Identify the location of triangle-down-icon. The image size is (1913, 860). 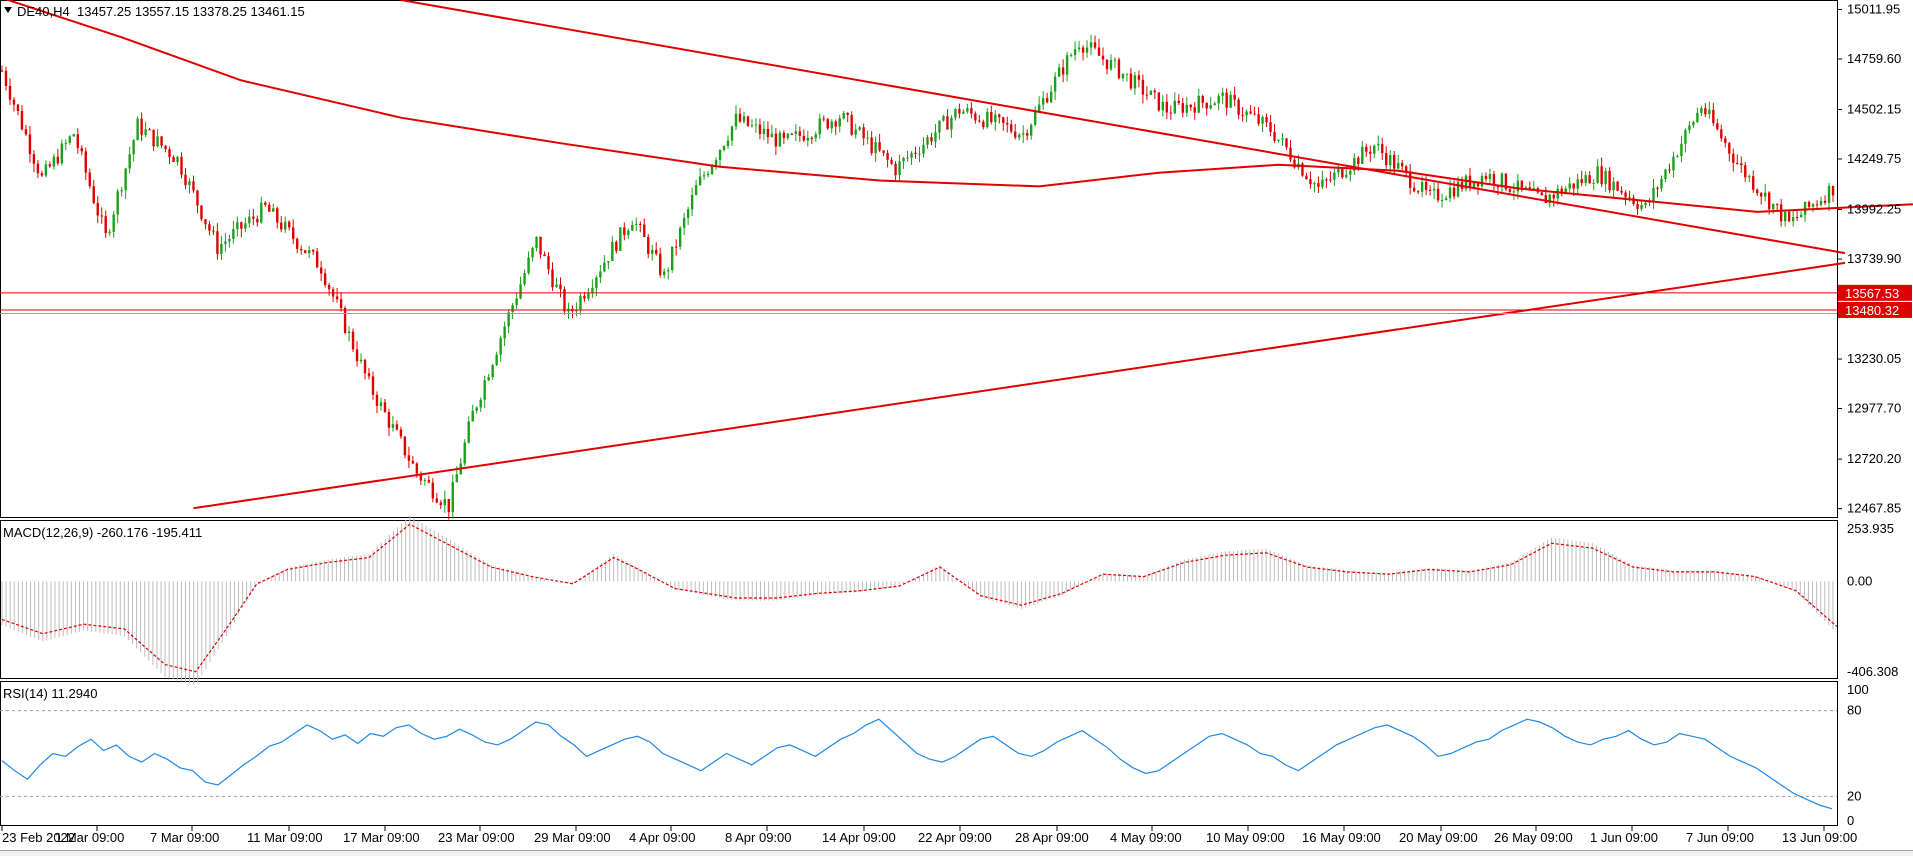
(8, 10).